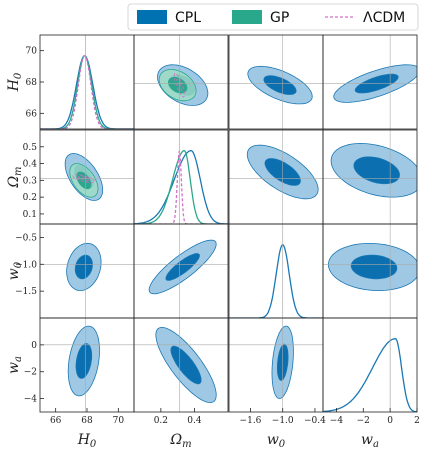  Describe the element at coordinates (30, 215) in the screenshot. I see `y-tick-label: 0.1` at that location.